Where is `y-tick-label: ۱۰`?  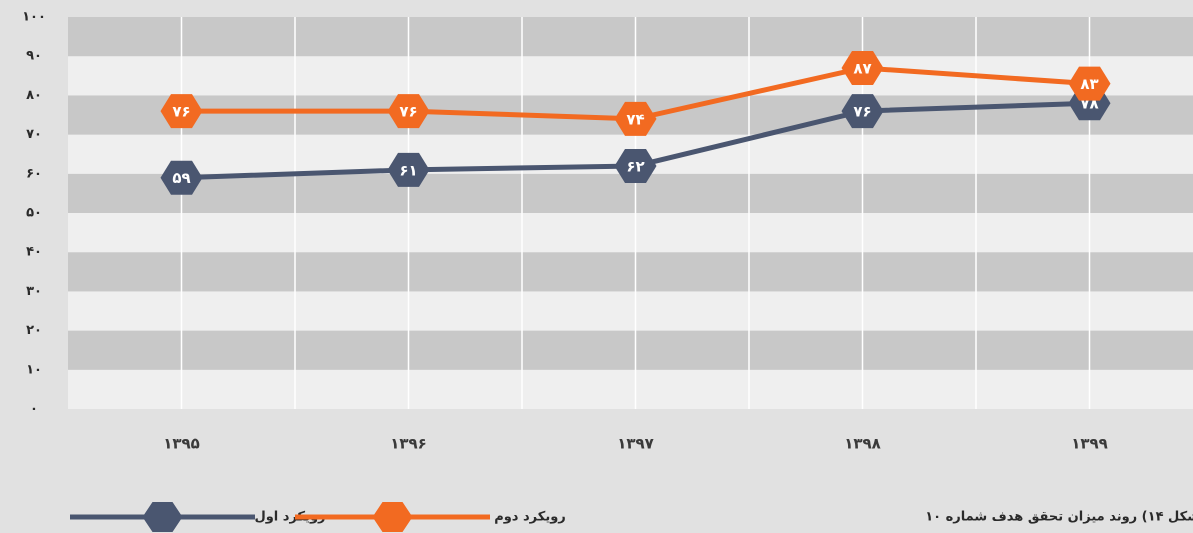 y-tick-label: ۱۰ is located at coordinates (34, 369).